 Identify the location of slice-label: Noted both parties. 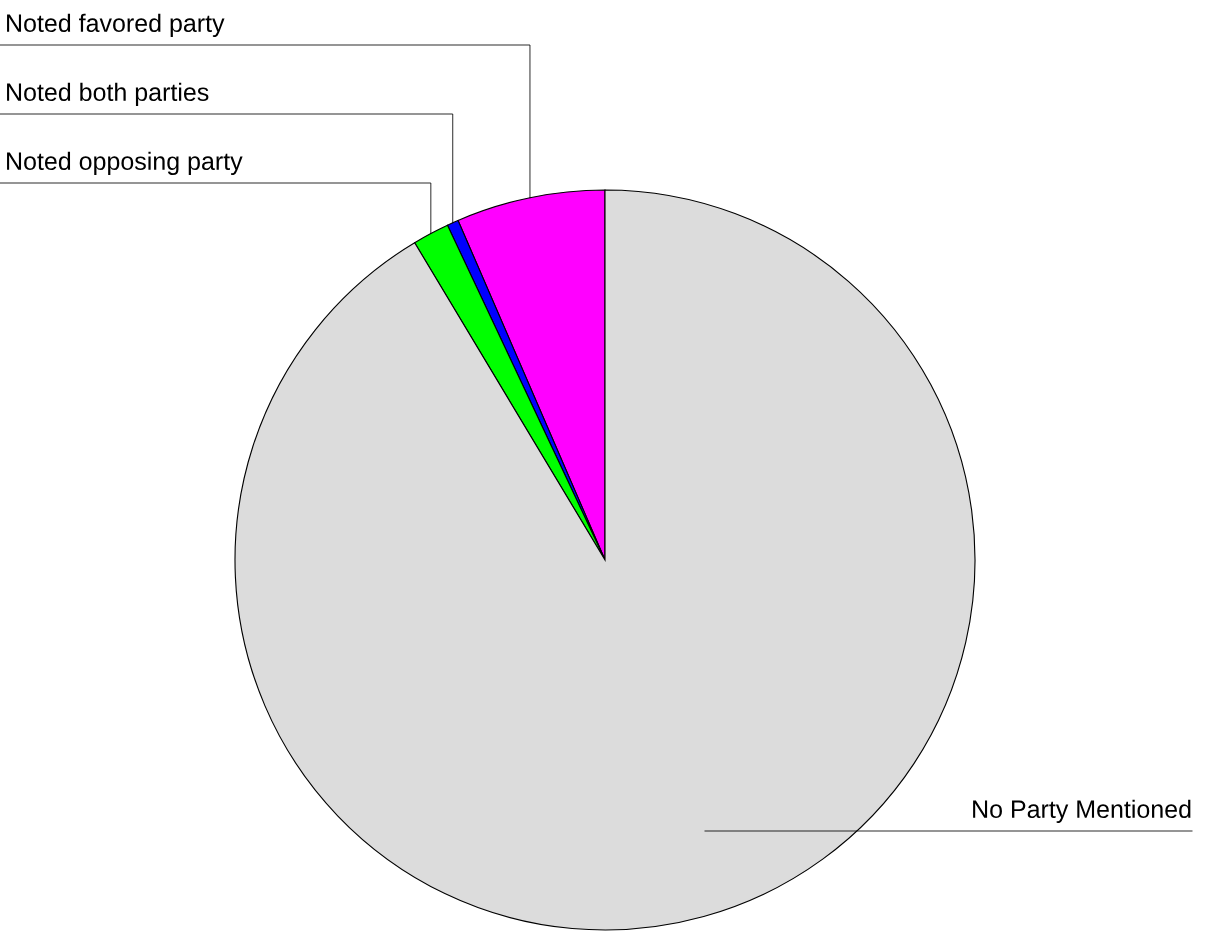
(108, 94).